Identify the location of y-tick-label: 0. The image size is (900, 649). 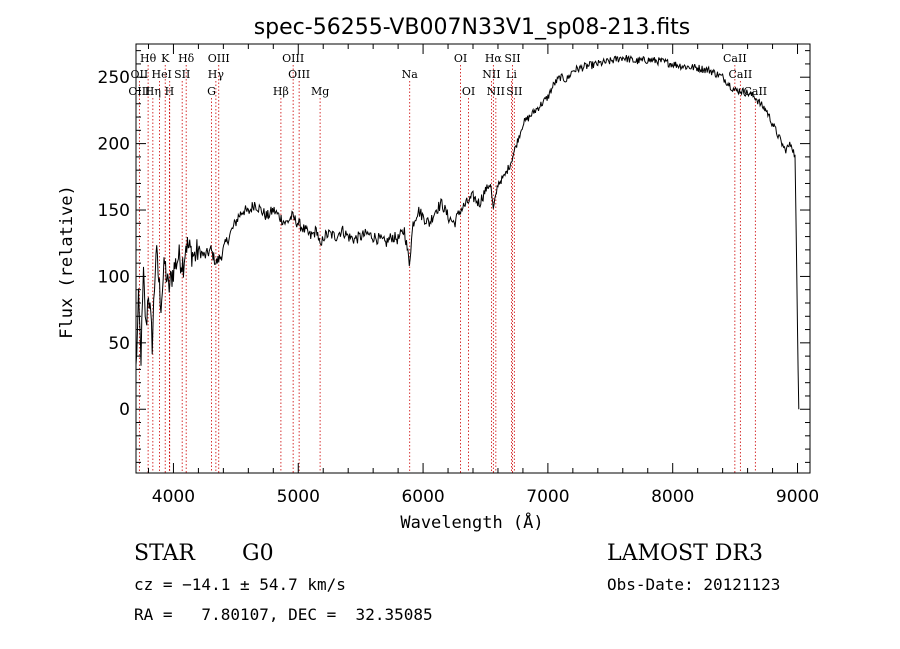
(124, 410).